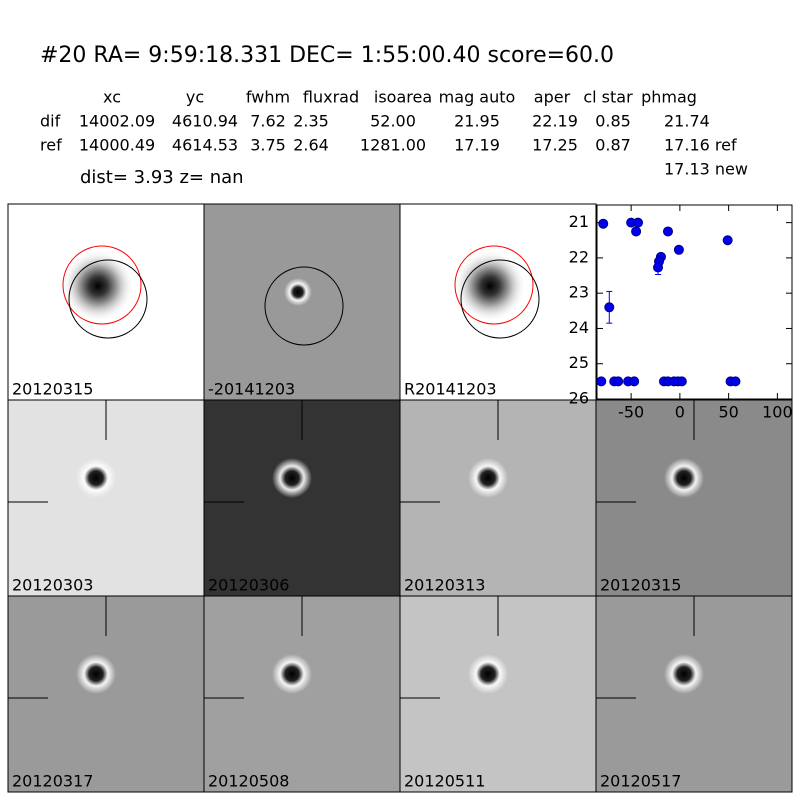 This screenshot has width=800, height=804. Describe the element at coordinates (393, 145) in the screenshot. I see `table-cell: 1281.00` at that location.